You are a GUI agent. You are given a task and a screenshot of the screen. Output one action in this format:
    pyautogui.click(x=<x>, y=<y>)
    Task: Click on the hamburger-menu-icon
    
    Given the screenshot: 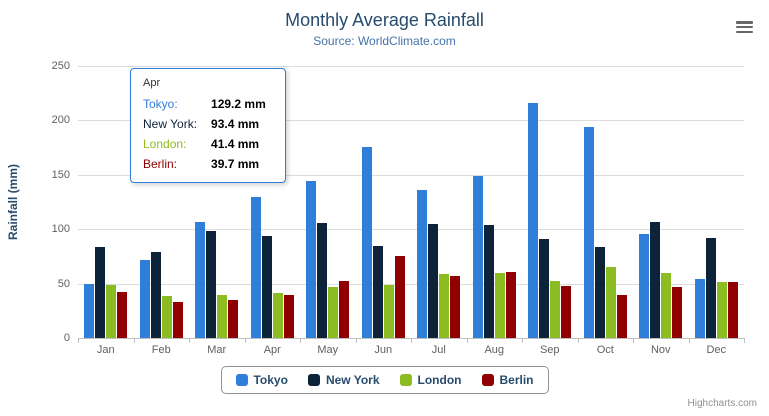 What is the action you would take?
    pyautogui.click(x=744, y=27)
    